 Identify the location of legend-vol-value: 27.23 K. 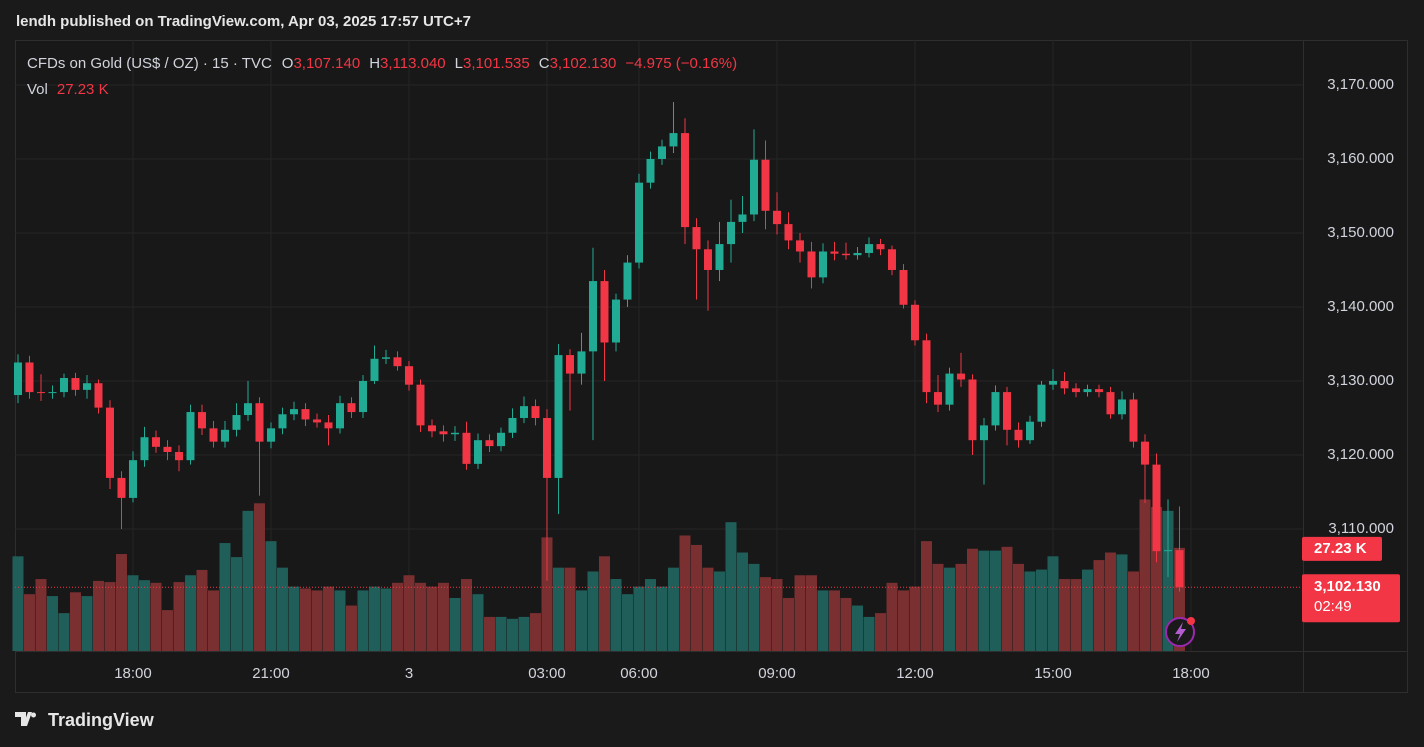
(83, 89).